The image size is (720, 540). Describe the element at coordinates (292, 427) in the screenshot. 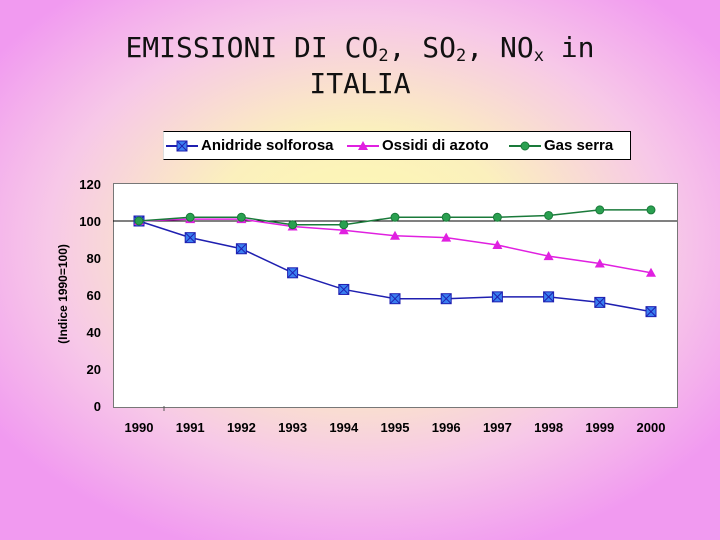

I see `x-tick-label: 1993` at that location.